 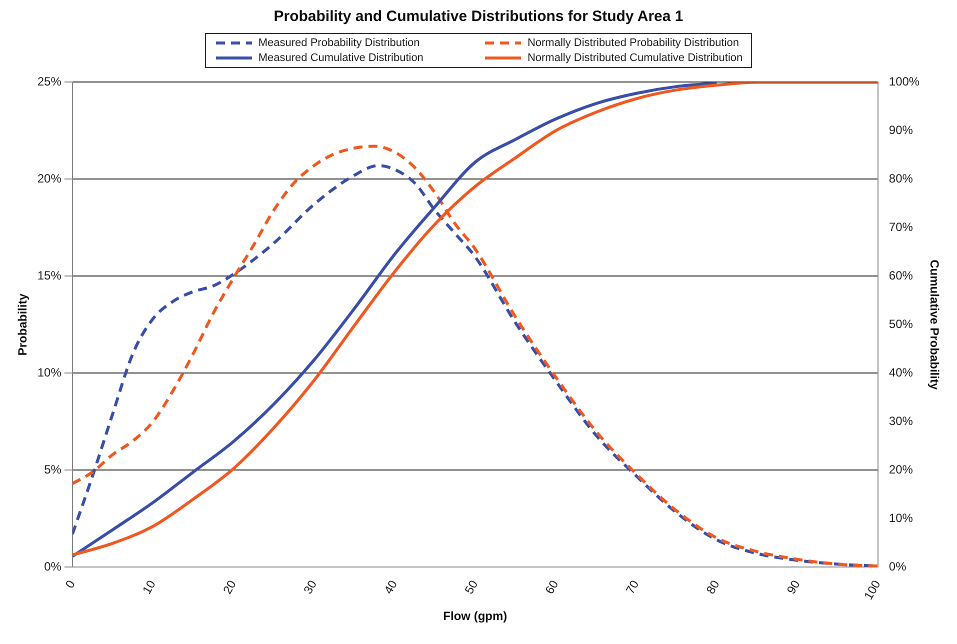 What do you see at coordinates (633, 43) in the screenshot?
I see `legend-label: Normally Distributed Probability Distribution` at bounding box center [633, 43].